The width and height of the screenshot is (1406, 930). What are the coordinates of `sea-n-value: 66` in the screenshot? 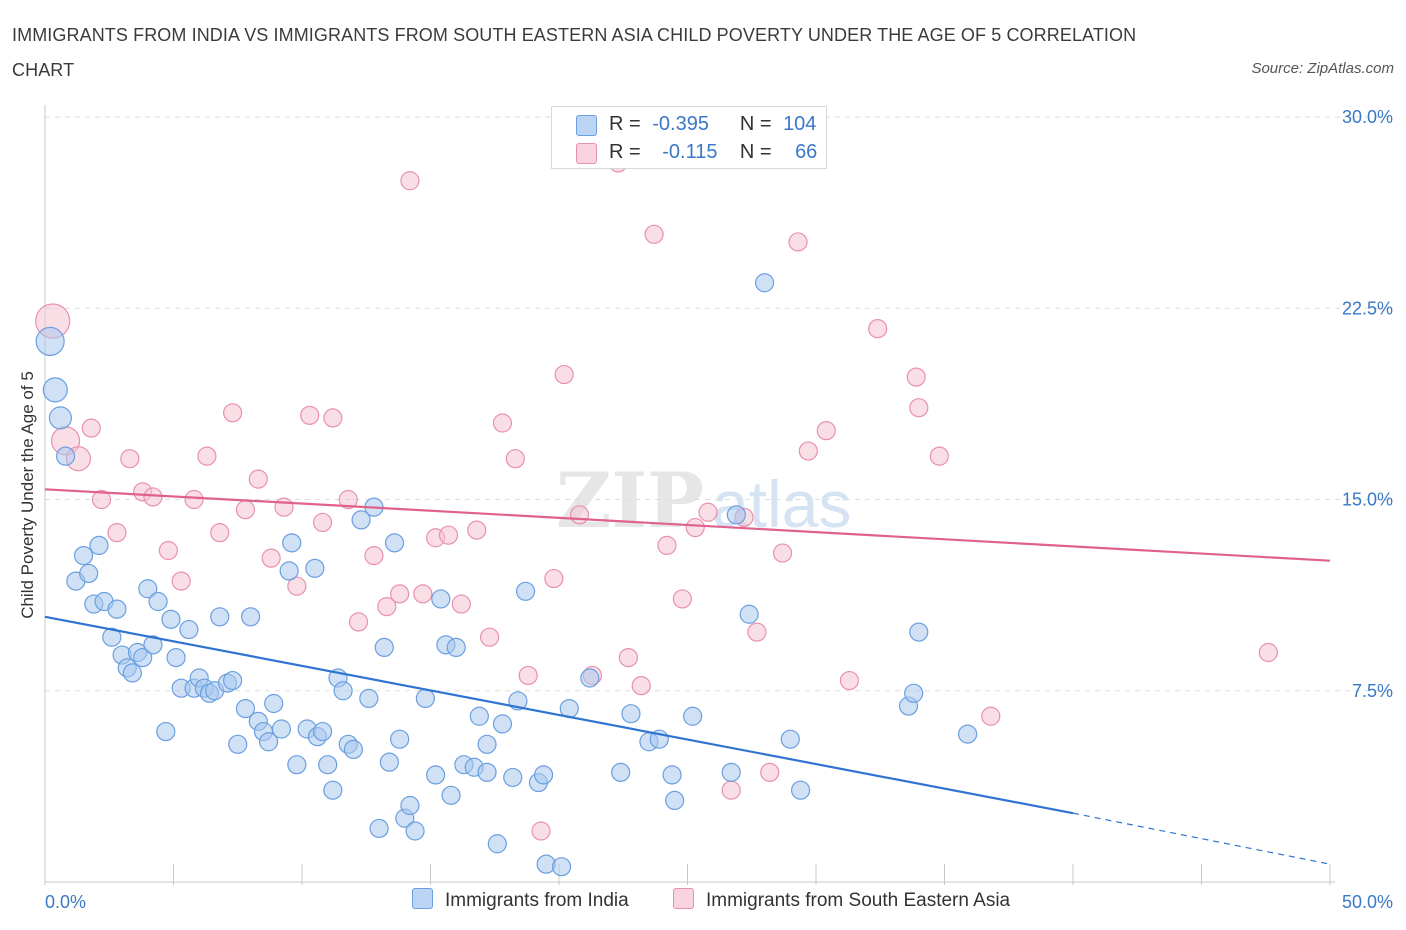 It's located at (806, 152).